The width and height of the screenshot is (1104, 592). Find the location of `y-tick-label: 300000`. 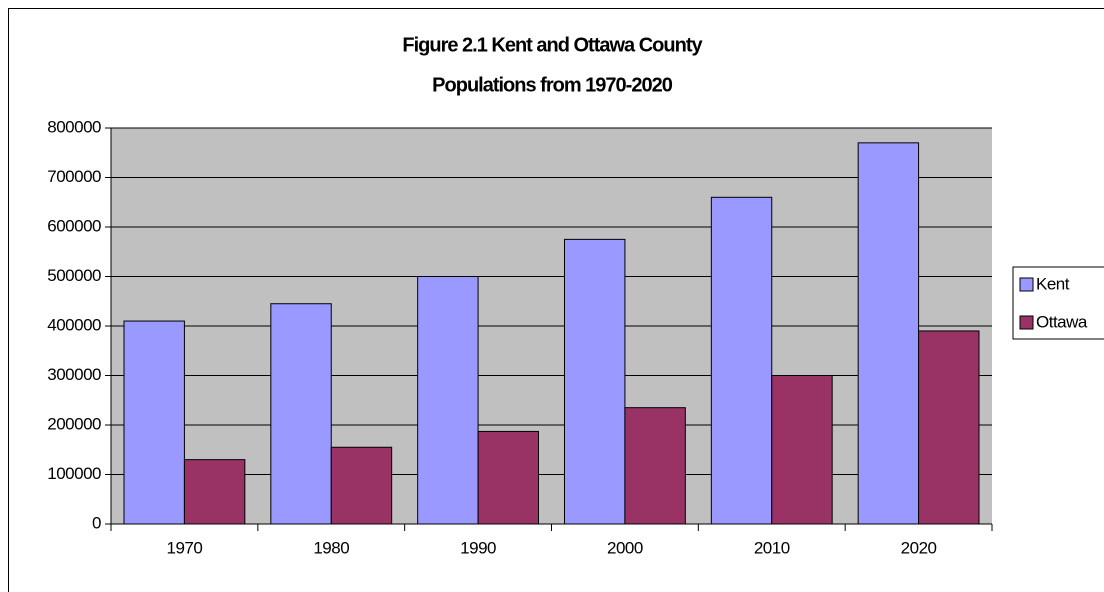

y-tick-label: 300000 is located at coordinates (74, 374).